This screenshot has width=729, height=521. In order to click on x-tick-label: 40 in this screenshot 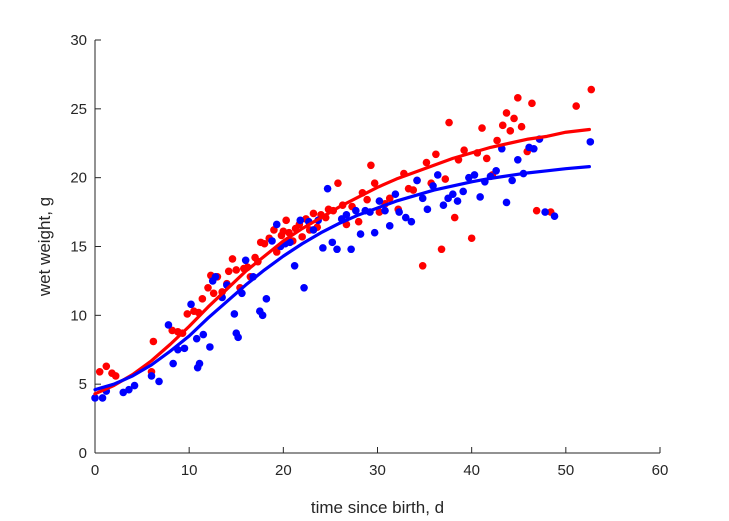, I will do `click(471, 470)`.